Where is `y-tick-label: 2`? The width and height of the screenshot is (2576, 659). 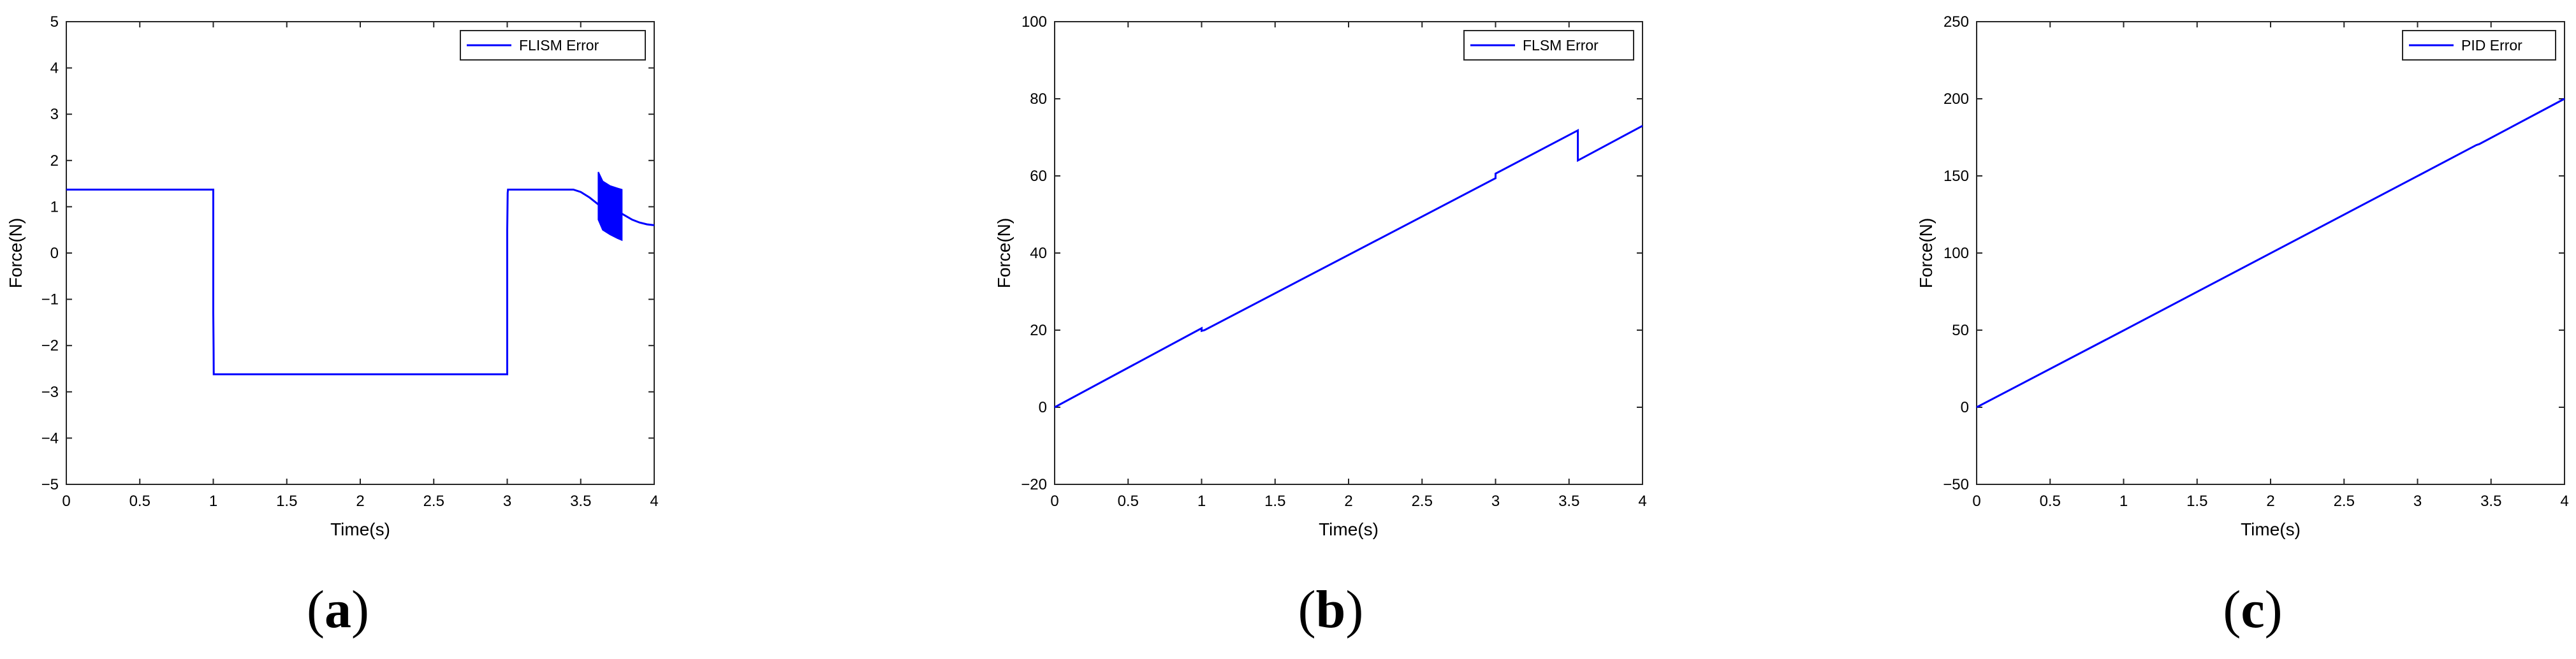 y-tick-label: 2 is located at coordinates (54, 161).